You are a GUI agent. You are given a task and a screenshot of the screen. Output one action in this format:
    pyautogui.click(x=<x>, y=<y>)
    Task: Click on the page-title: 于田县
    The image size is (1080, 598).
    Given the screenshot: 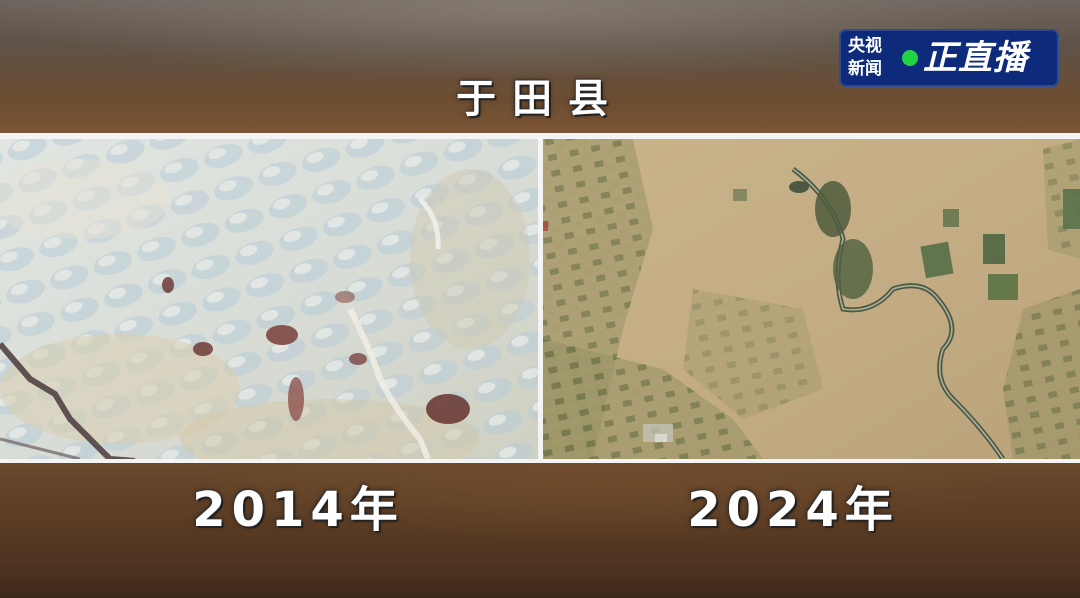 What is the action you would take?
    pyautogui.click(x=540, y=99)
    